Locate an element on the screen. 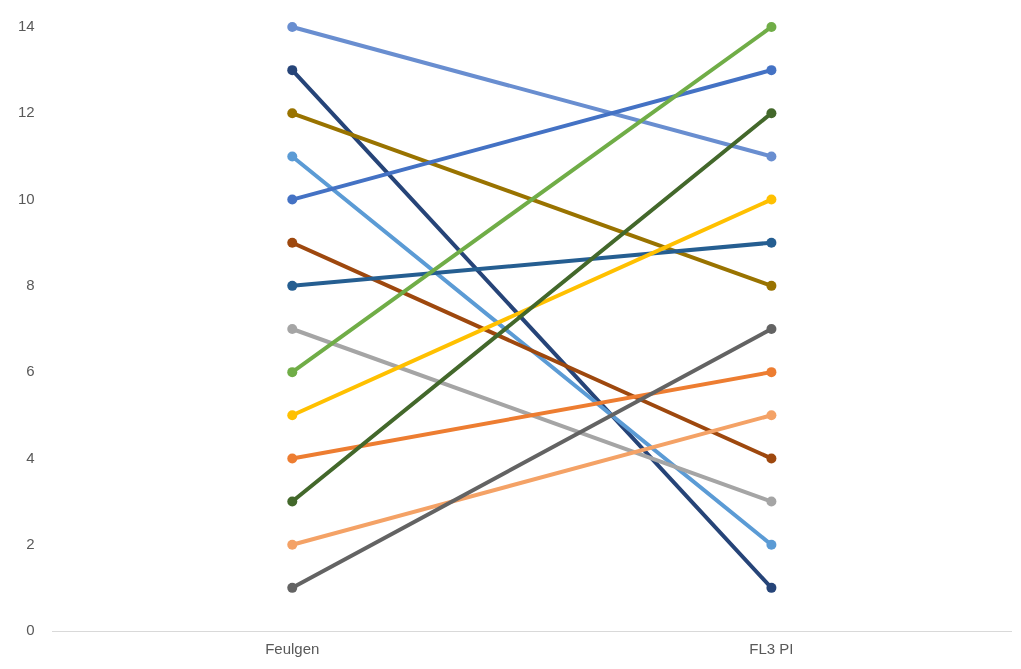  y-tick-label: 2 is located at coordinates (30, 543).